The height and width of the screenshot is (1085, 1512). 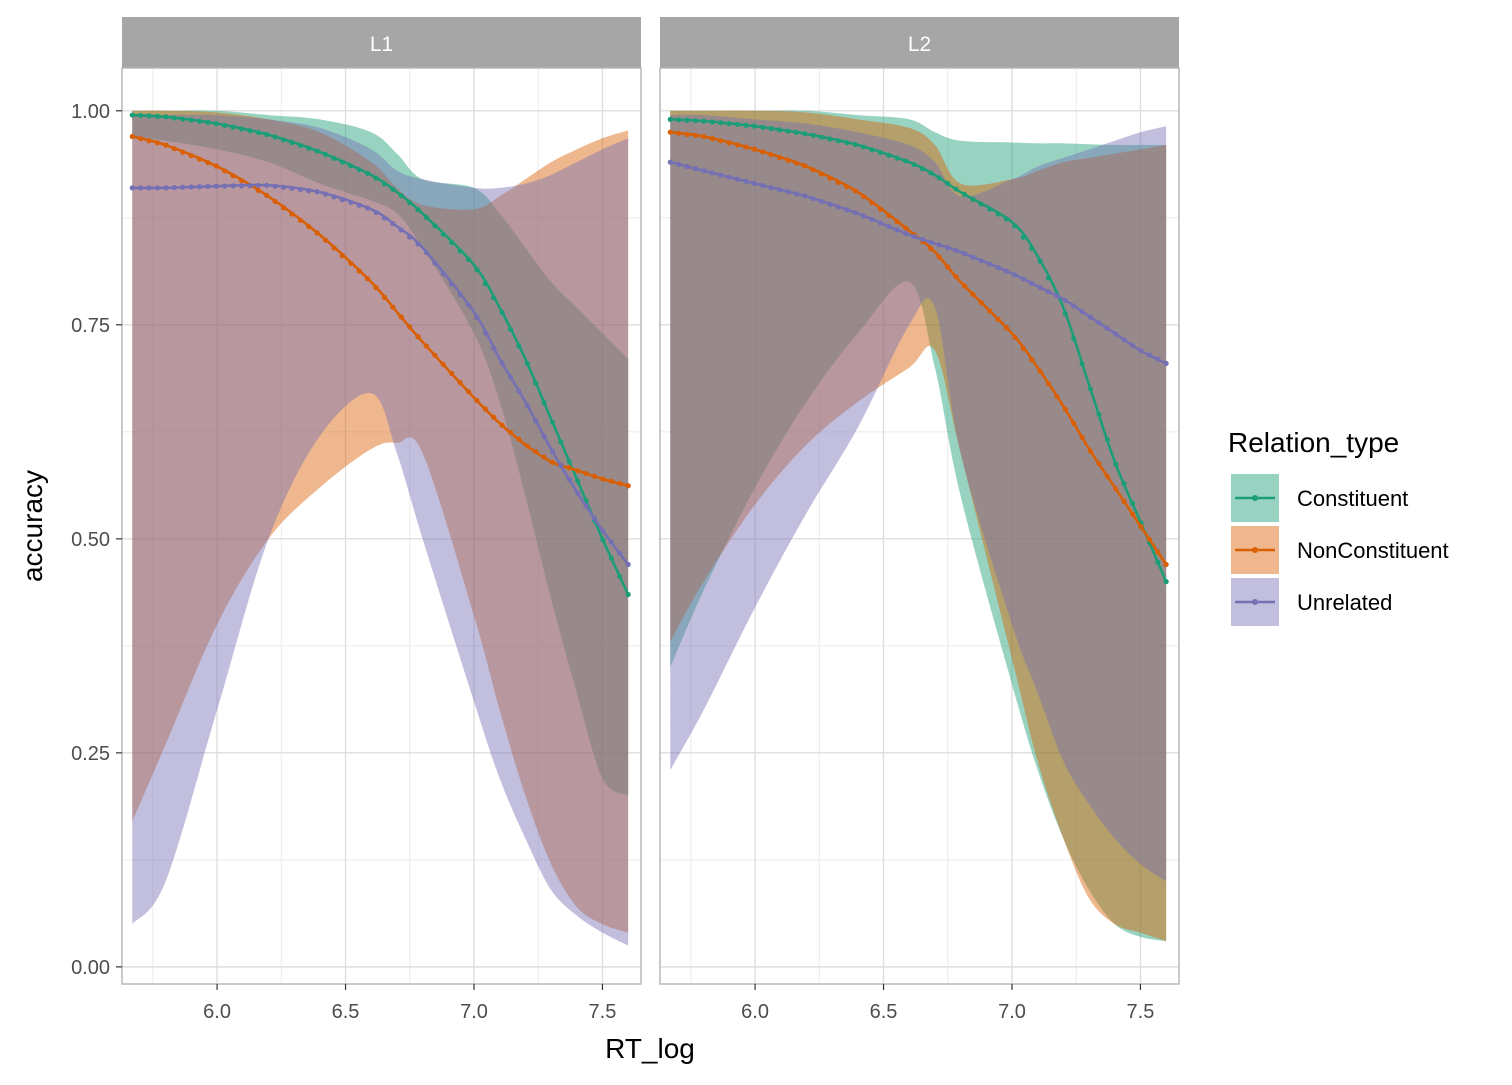 What do you see at coordinates (603, 1012) in the screenshot?
I see `x-tick-label: 7.5` at bounding box center [603, 1012].